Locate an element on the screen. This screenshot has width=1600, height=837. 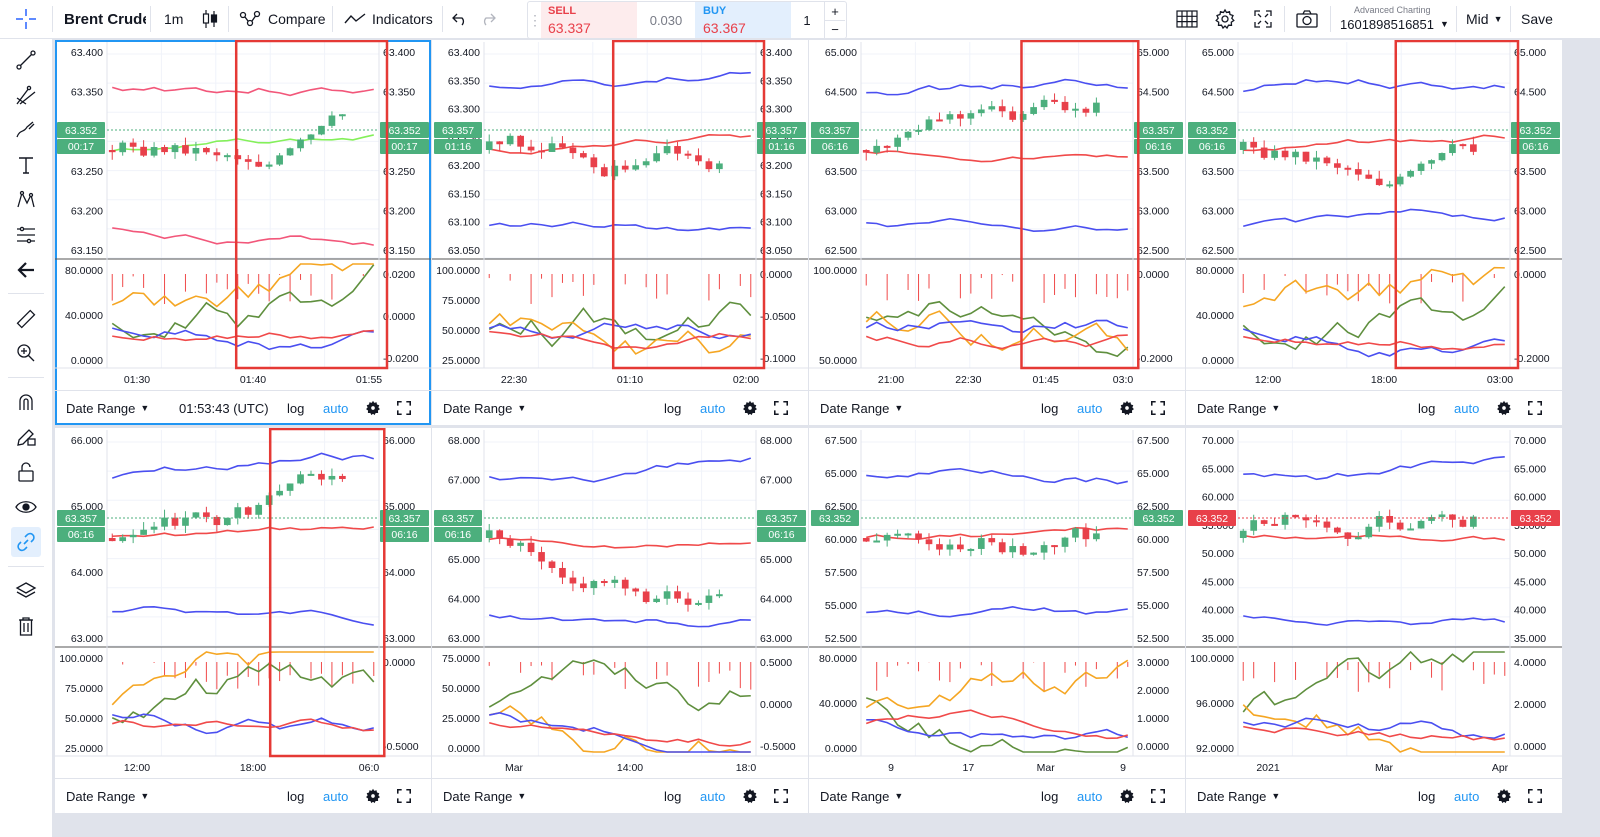
candles-chart-type-icon is located at coordinates (210, 19).